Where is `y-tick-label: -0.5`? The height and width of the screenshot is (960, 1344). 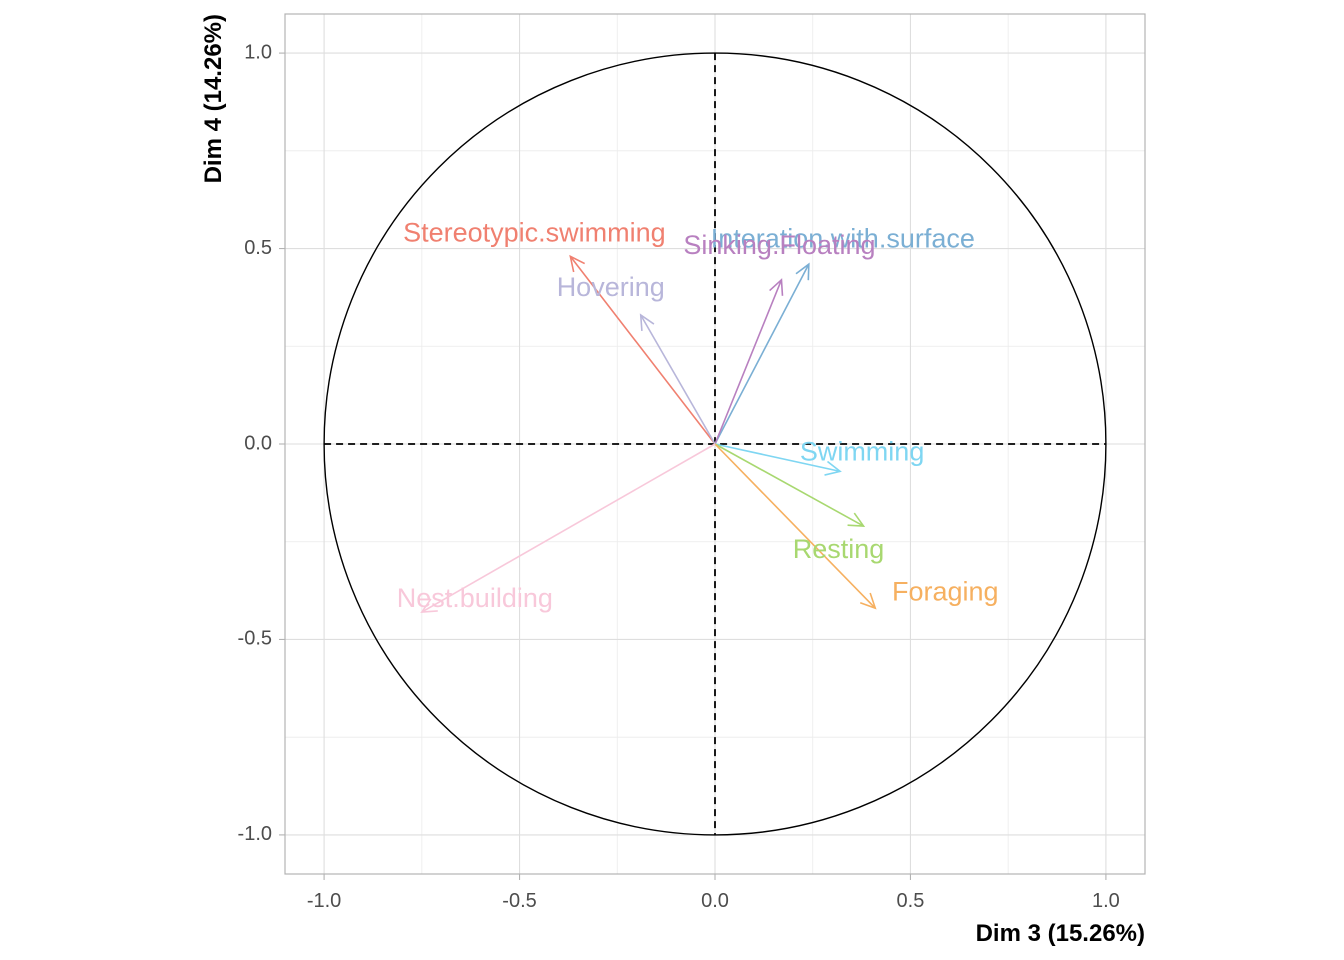
y-tick-label: -0.5 is located at coordinates (255, 639).